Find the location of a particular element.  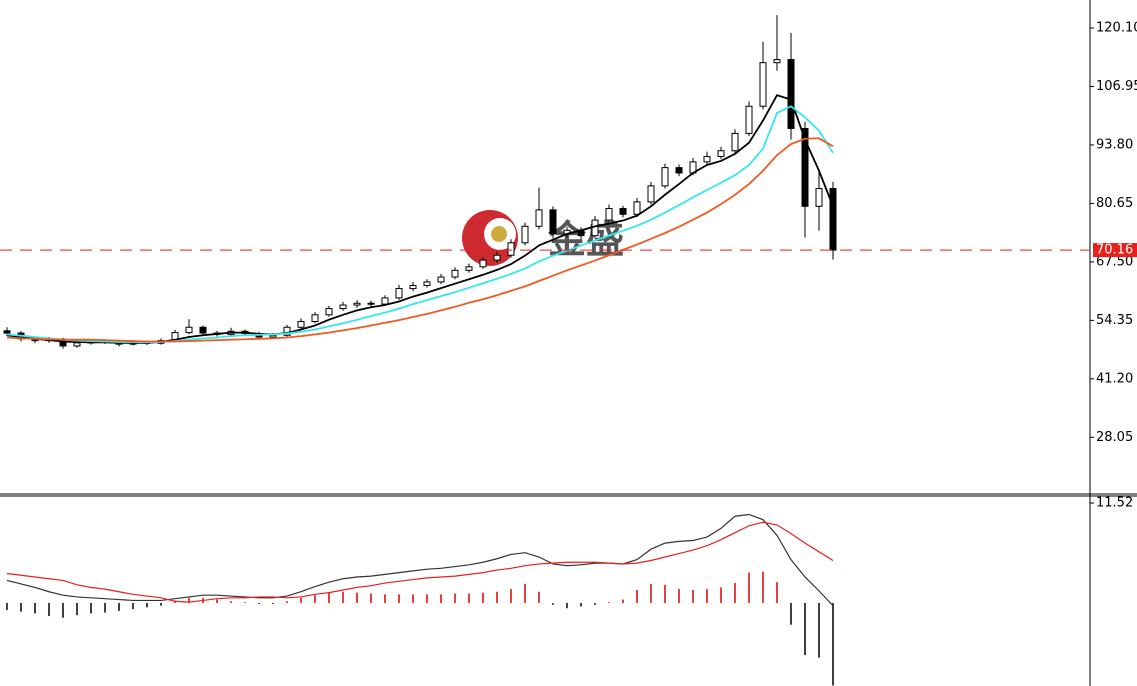

watermark: 金盛 is located at coordinates (543, 238).